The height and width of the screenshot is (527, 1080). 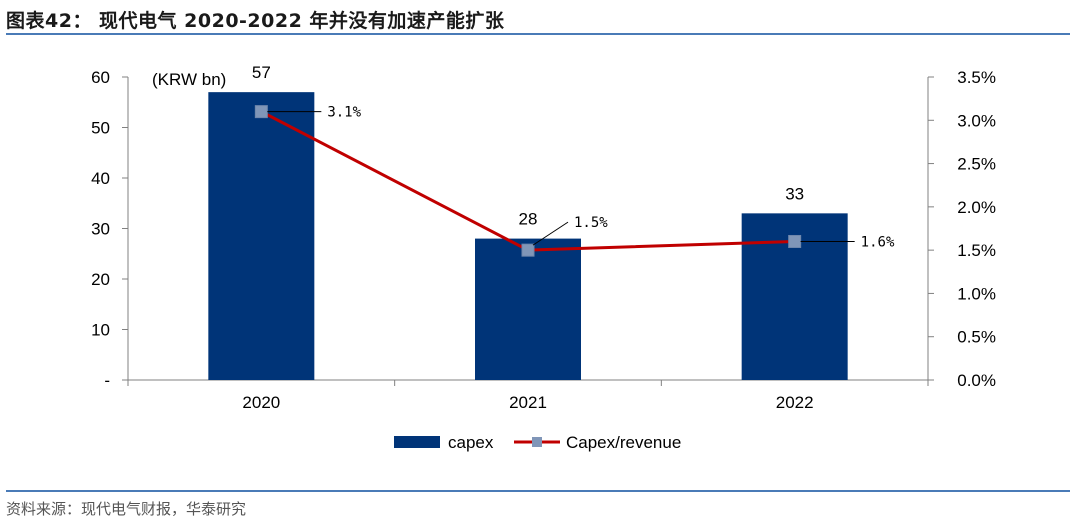 I want to click on left-tick-label: -, so click(x=107, y=380).